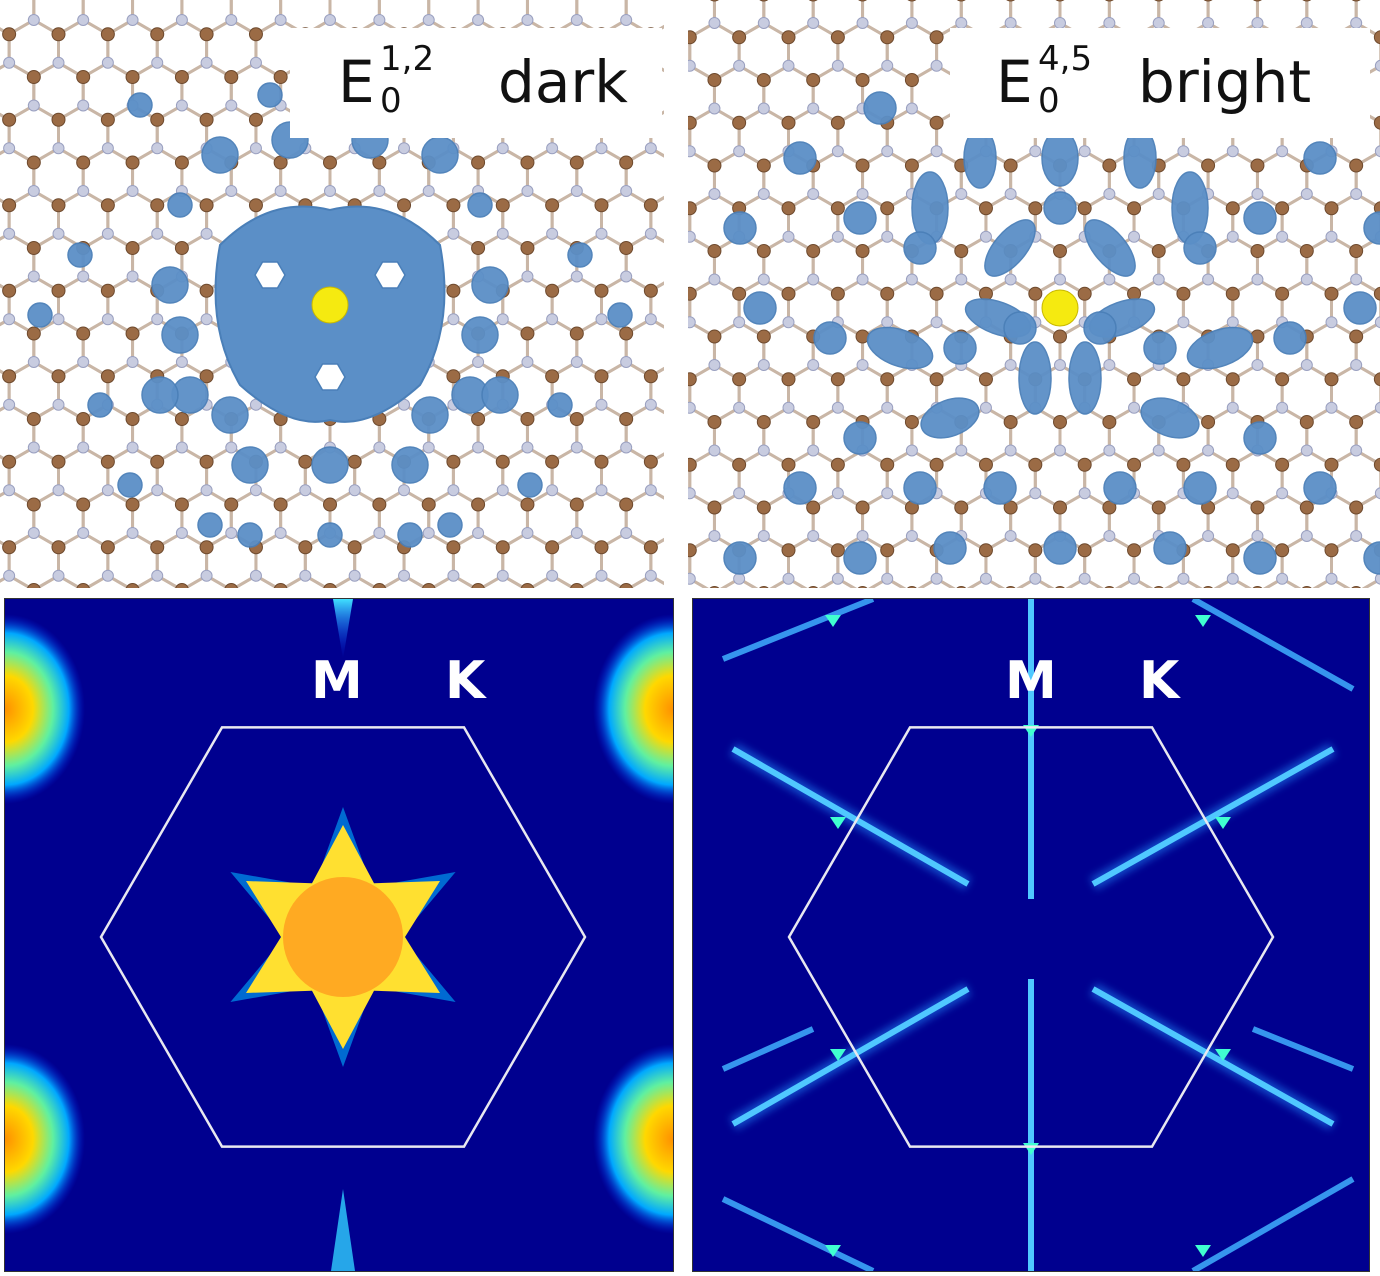 The image size is (1380, 1276). What do you see at coordinates (343, 629) in the screenshot?
I see `top-spike` at bounding box center [343, 629].